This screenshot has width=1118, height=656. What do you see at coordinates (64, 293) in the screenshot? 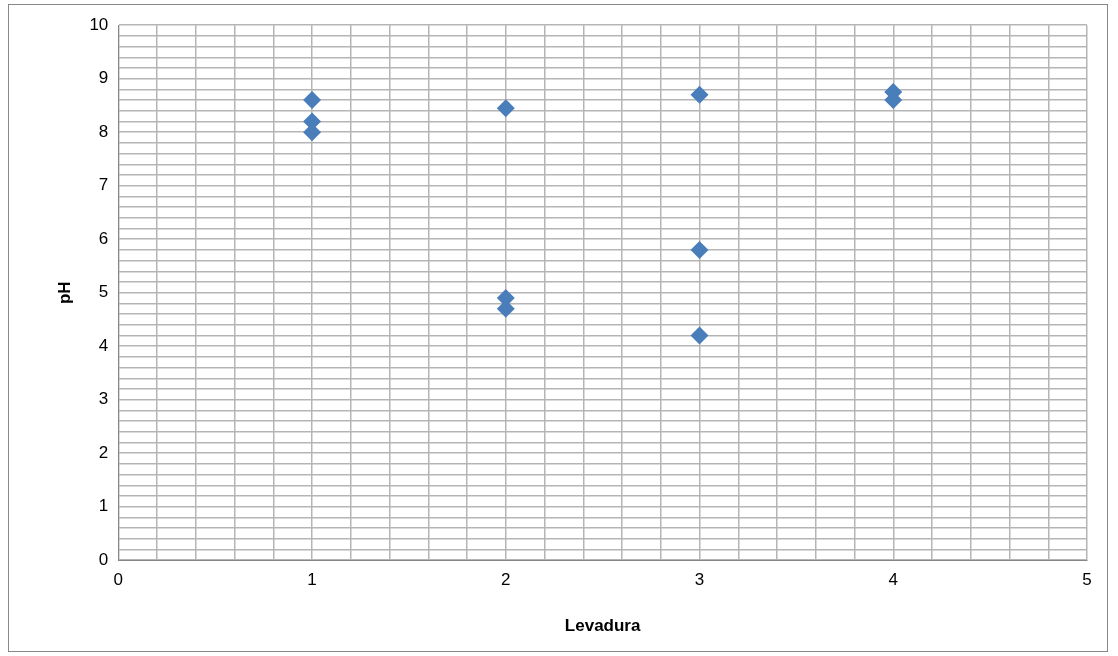
I see `y-axis-title: pH` at bounding box center [64, 293].